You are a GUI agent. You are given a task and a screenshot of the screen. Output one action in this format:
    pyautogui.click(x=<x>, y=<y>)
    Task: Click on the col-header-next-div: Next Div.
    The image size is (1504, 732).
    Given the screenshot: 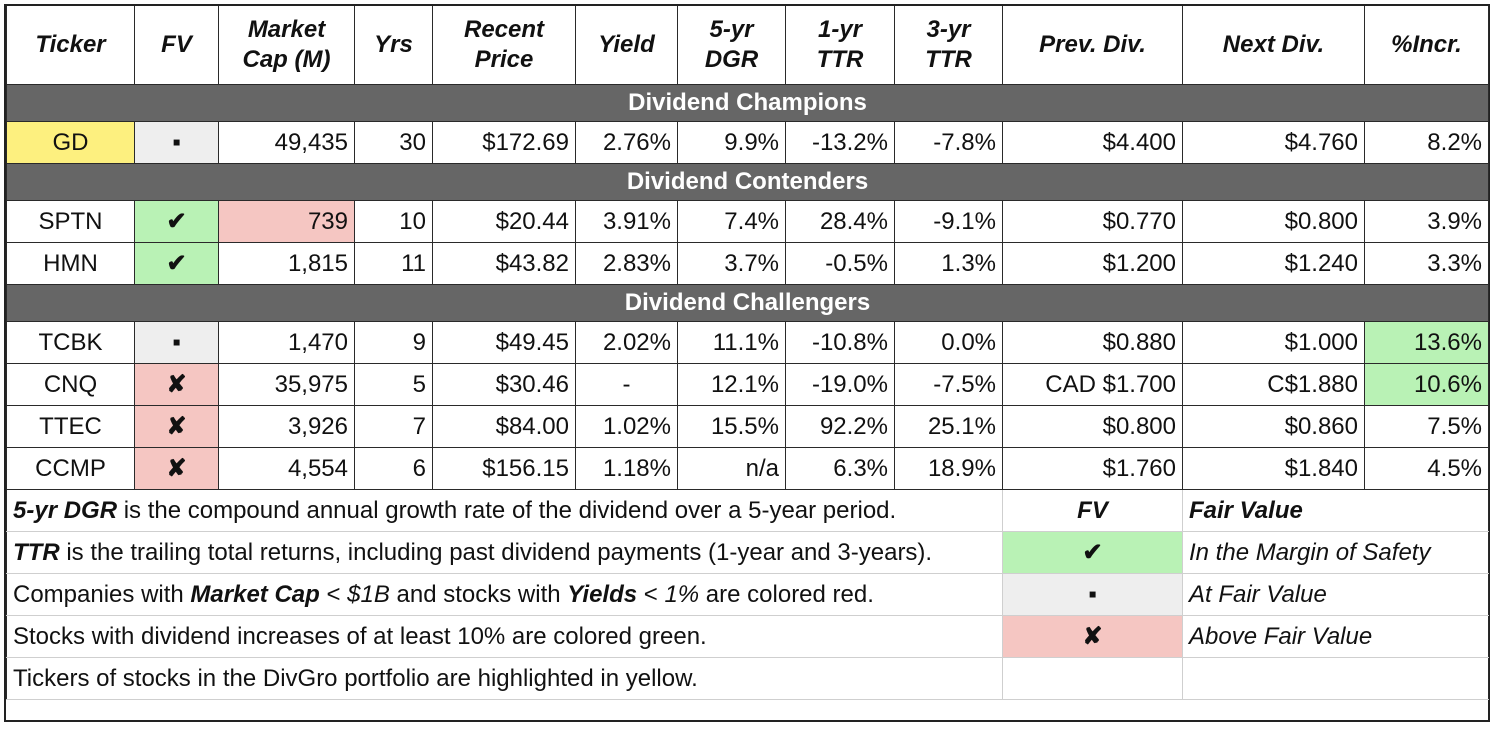 What is the action you would take?
    pyautogui.click(x=1273, y=45)
    